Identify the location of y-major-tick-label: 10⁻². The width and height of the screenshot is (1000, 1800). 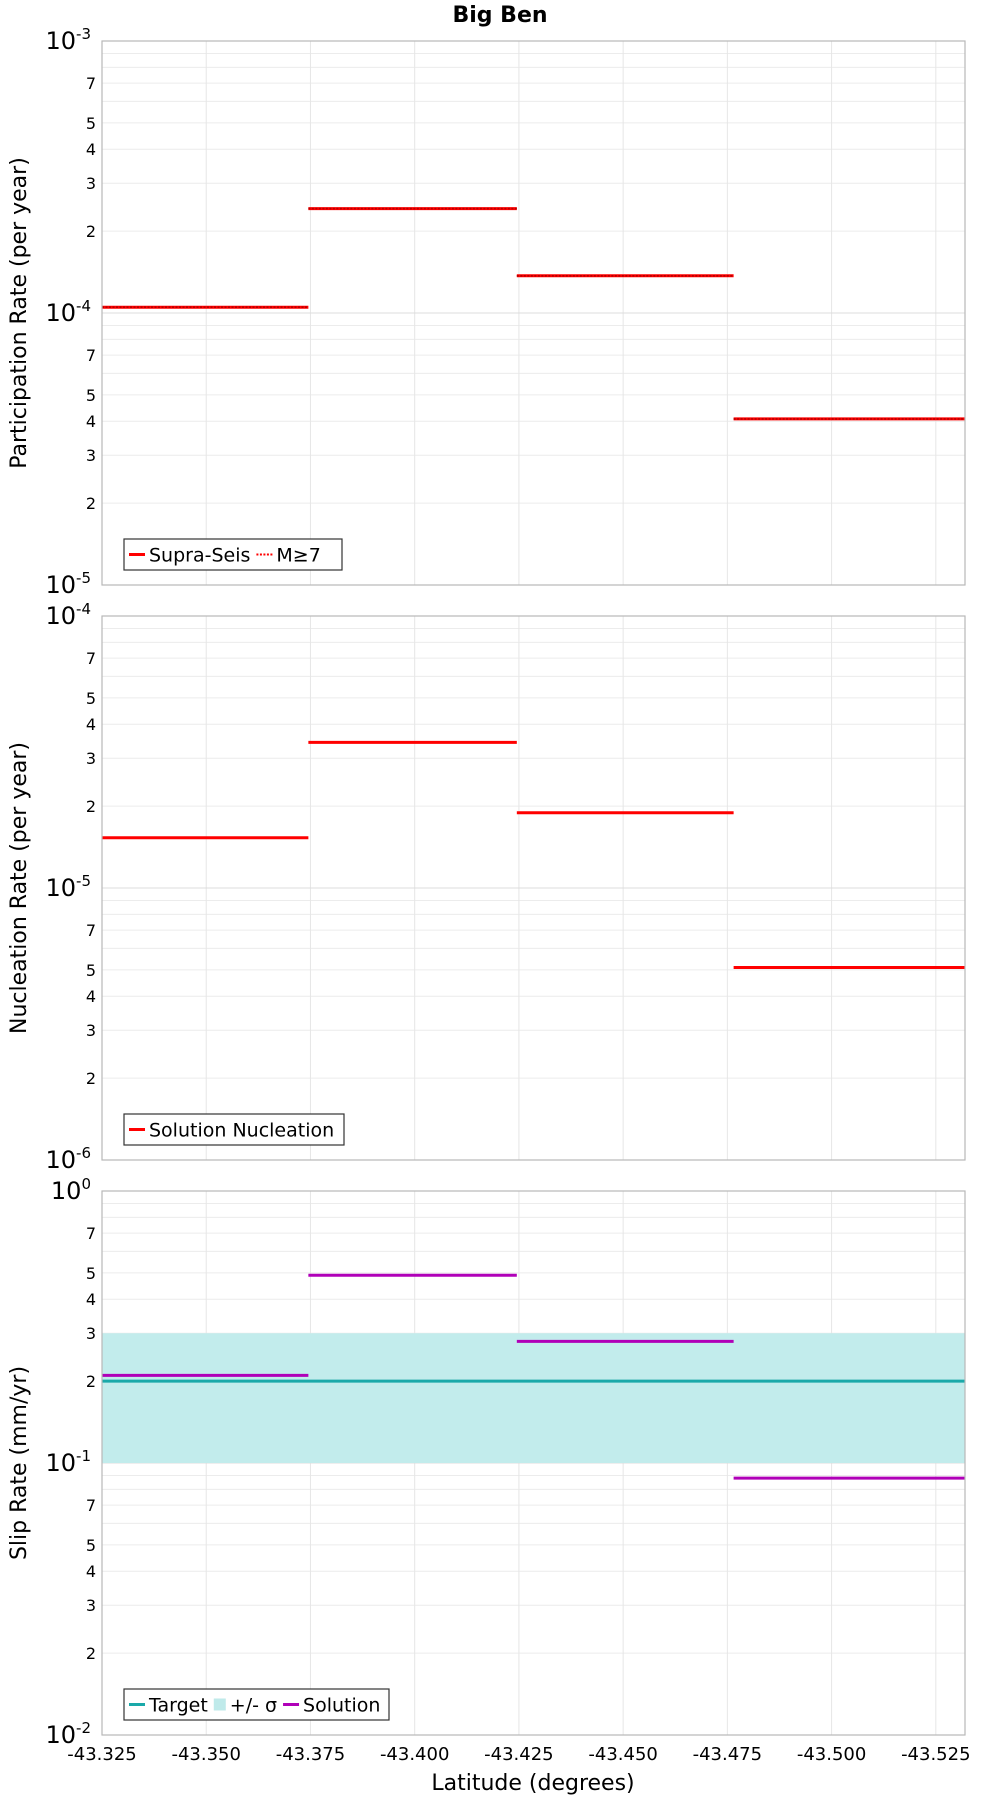
(68, 1734).